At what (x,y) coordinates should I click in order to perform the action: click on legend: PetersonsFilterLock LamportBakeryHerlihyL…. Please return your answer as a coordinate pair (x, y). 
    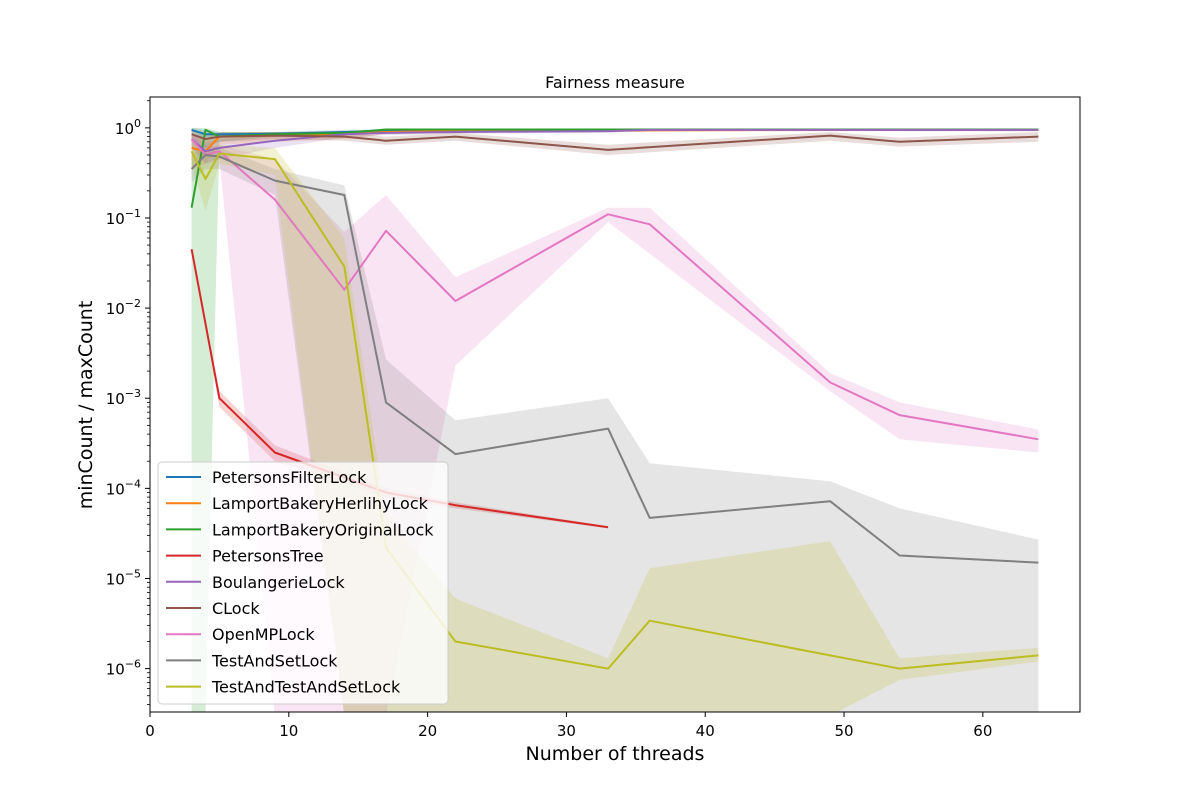
    Looking at the image, I should click on (303, 583).